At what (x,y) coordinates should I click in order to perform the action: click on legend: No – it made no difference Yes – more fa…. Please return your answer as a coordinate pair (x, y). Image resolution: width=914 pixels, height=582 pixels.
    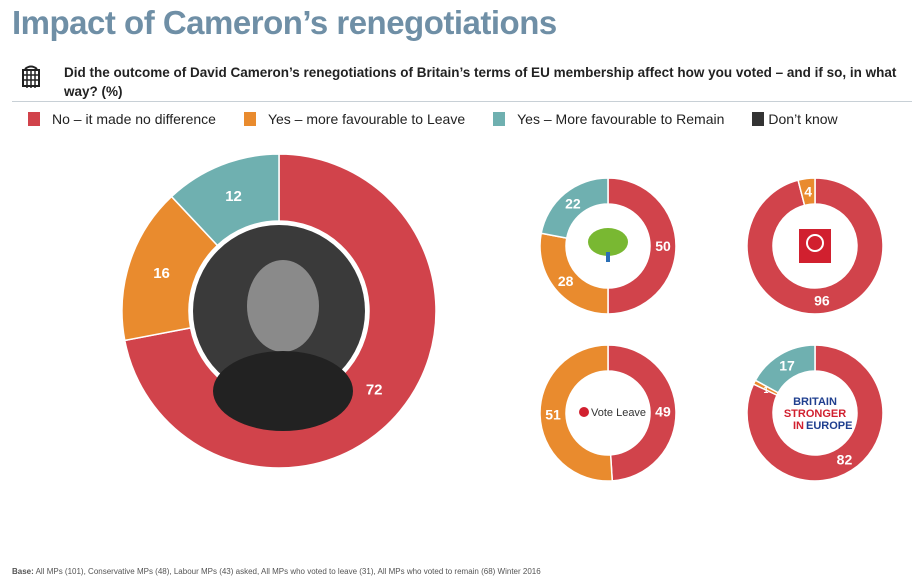
    Looking at the image, I should click on (447, 119).